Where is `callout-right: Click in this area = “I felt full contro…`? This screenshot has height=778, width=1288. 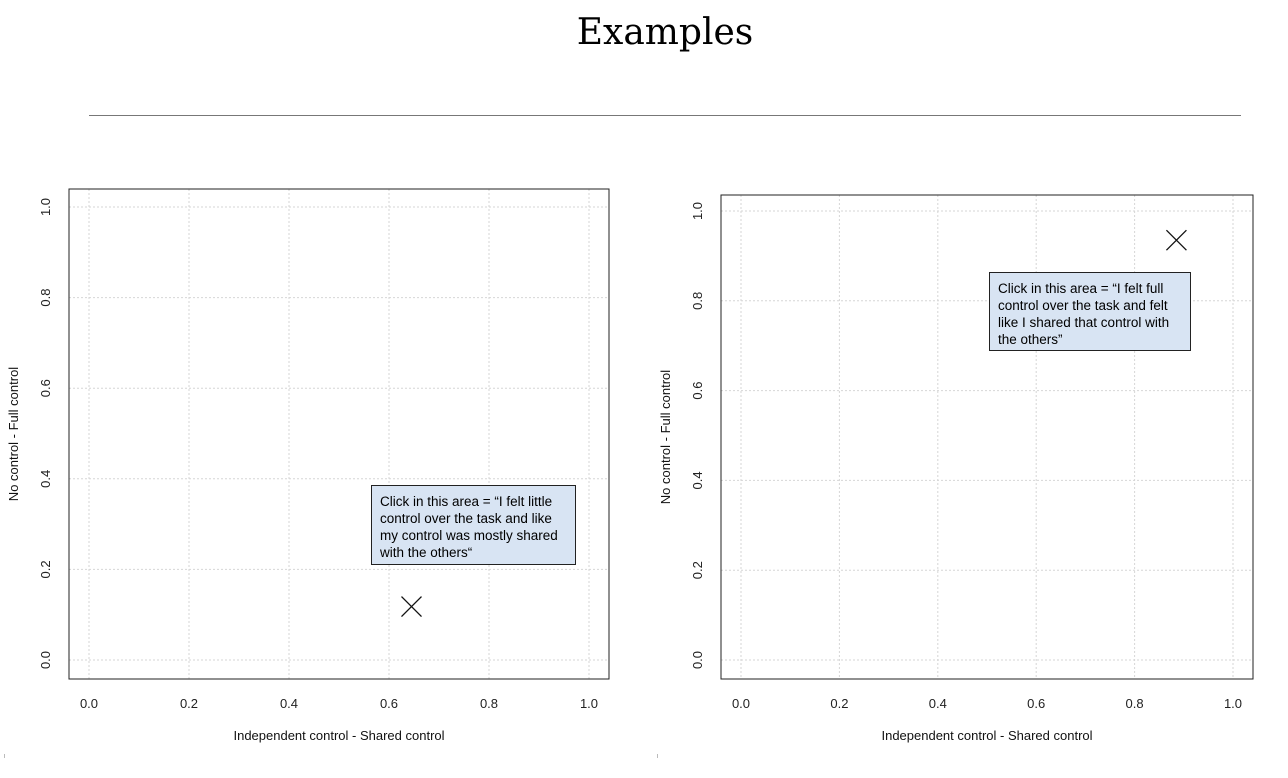 callout-right: Click in this area = “I felt full contro… is located at coordinates (1090, 311).